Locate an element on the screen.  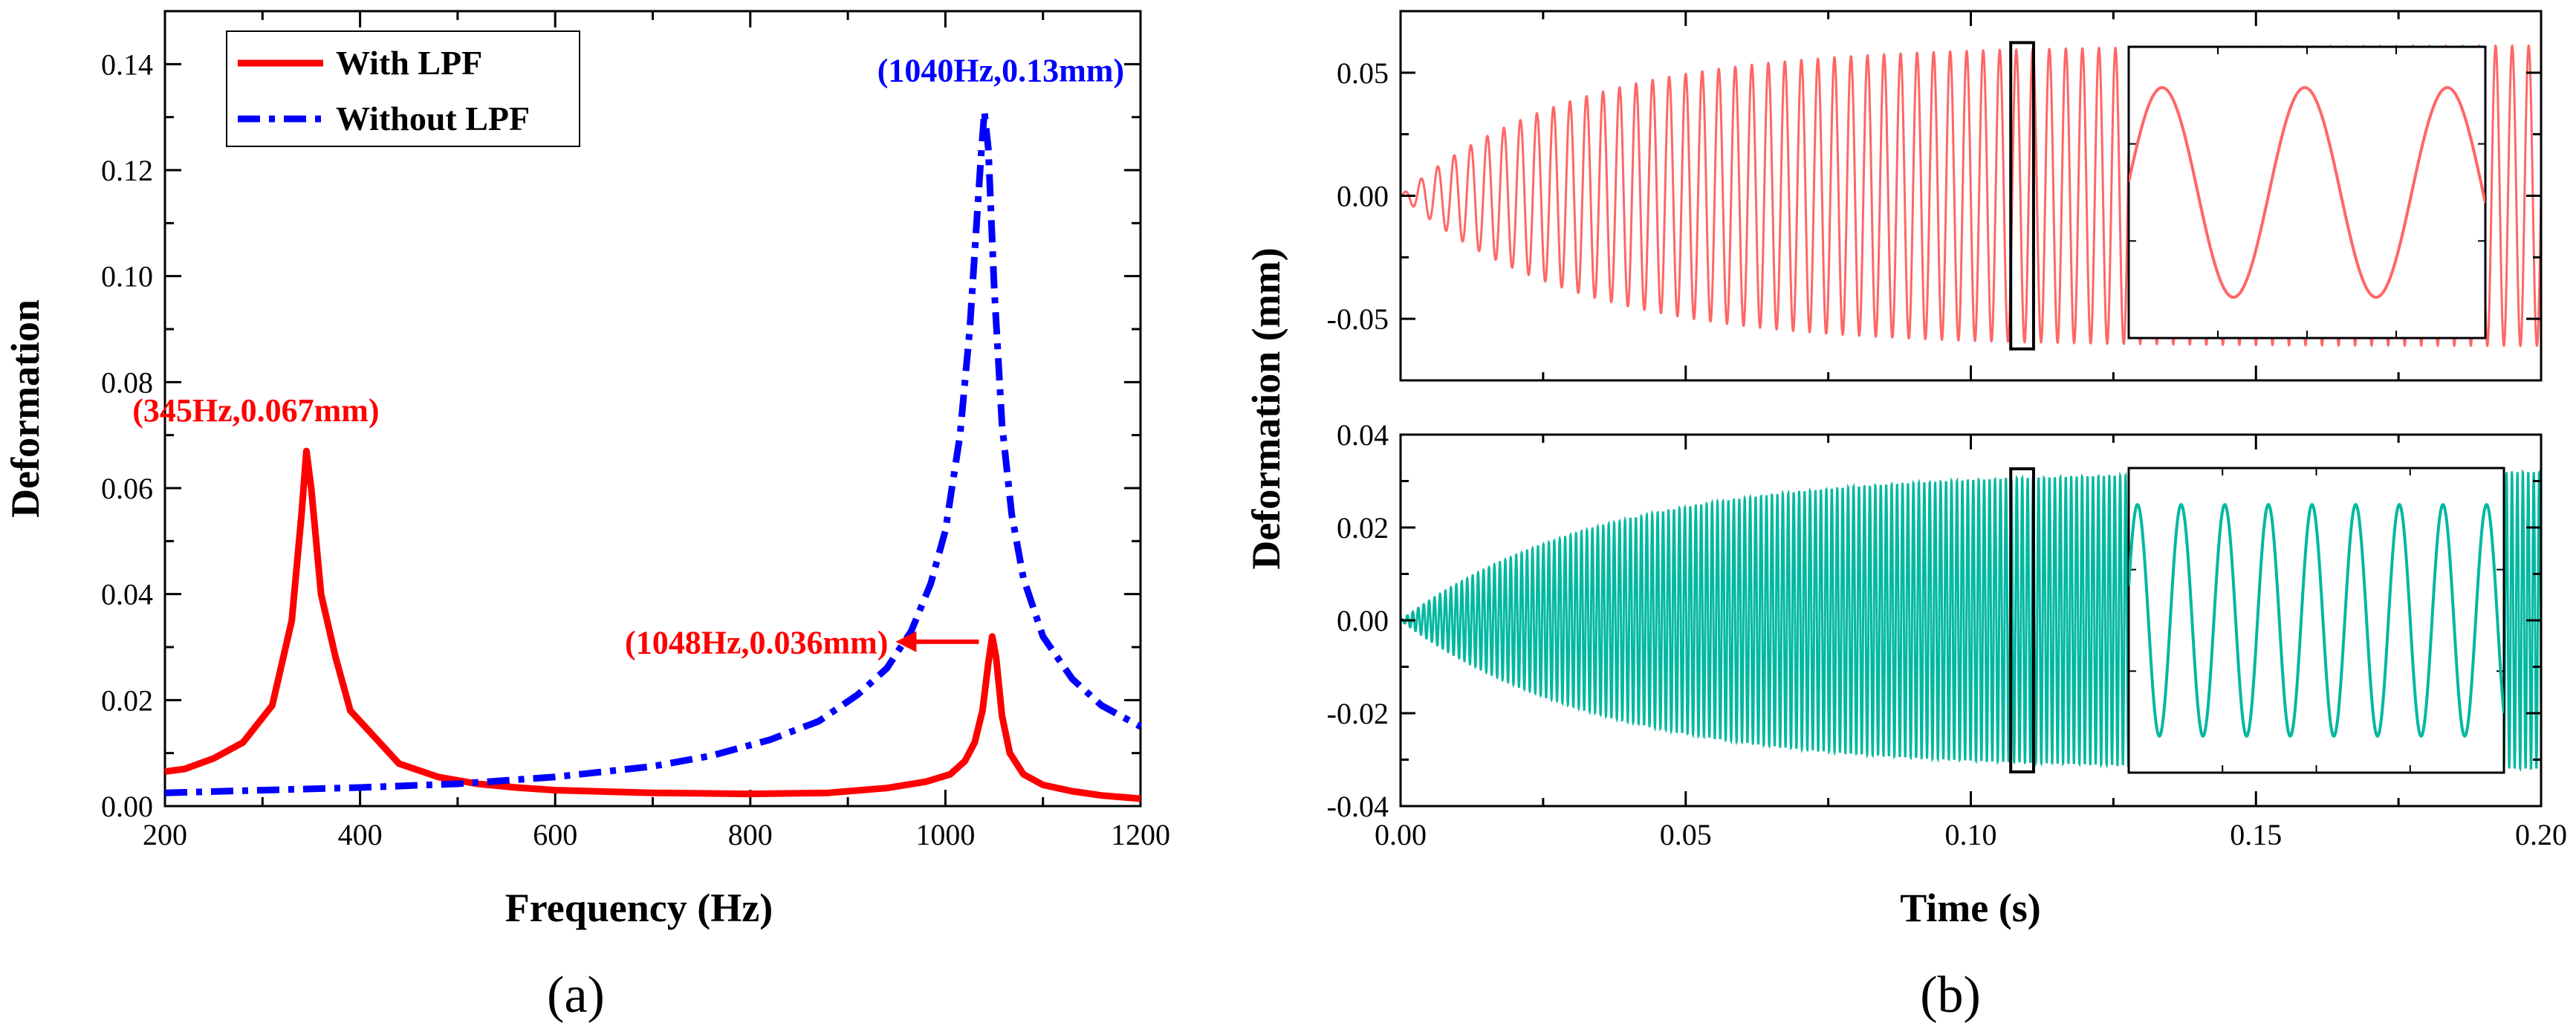
chart-b-bottom-zoom-box is located at coordinates (2022, 620).